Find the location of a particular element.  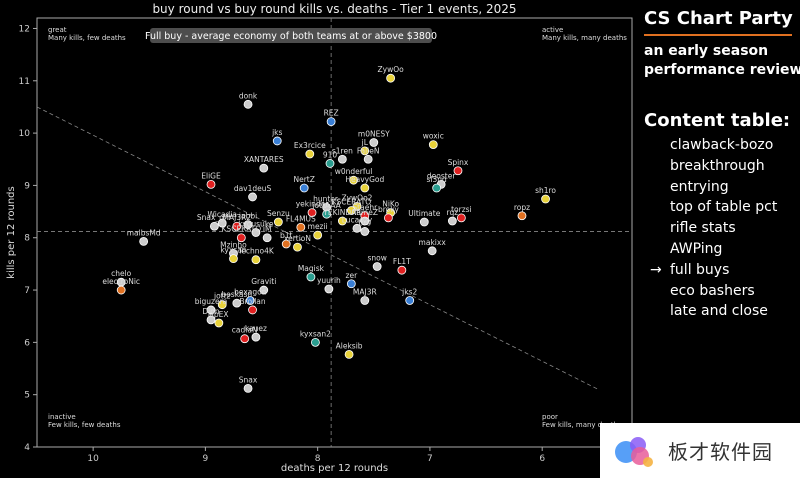

point-label: ropz is located at coordinates (522, 207).